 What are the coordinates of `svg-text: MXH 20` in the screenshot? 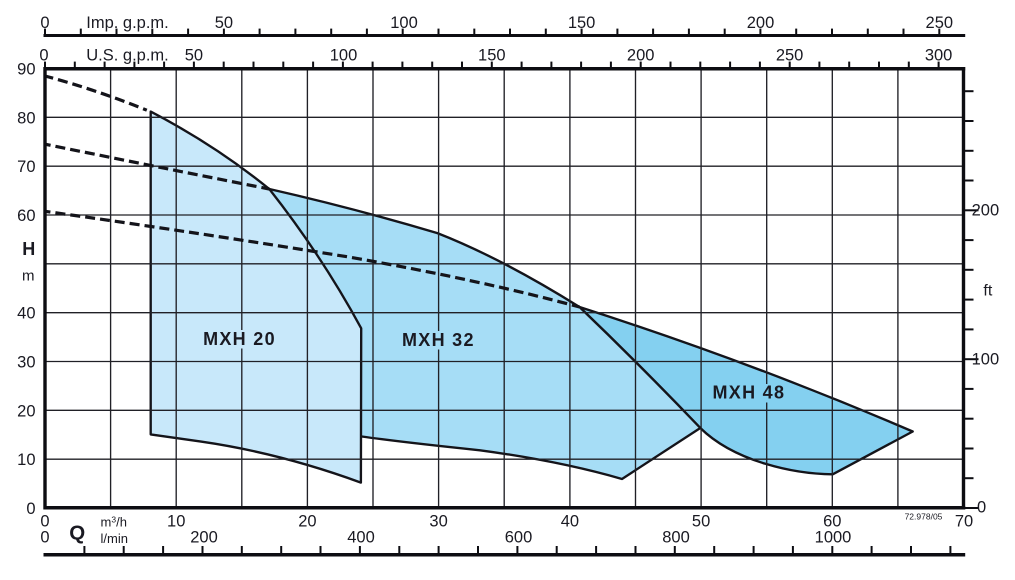 It's located at (239, 339).